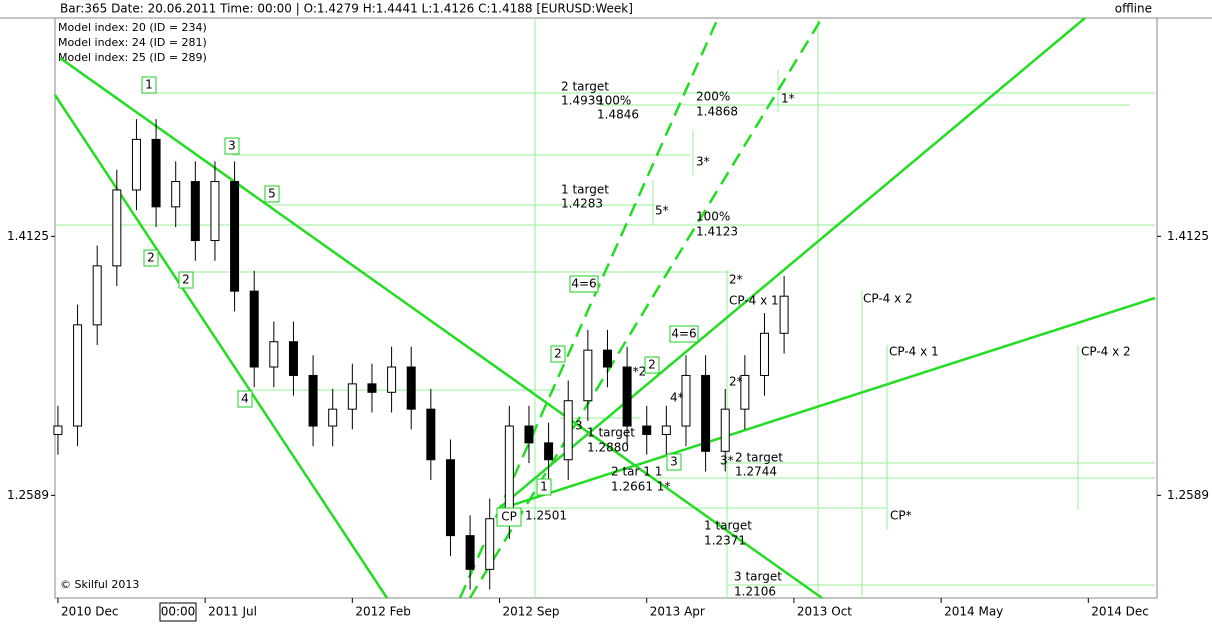 The image size is (1212, 632). What do you see at coordinates (579, 426) in the screenshot?
I see `annotation: 3` at bounding box center [579, 426].